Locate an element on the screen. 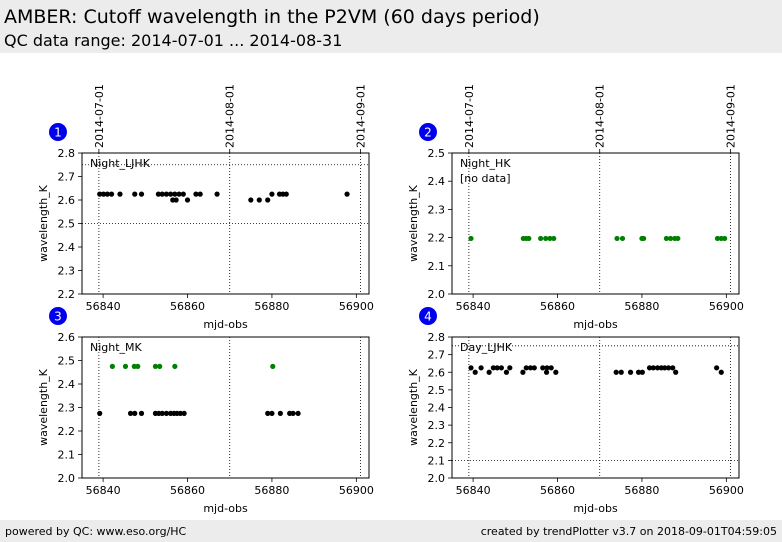 The width and height of the screenshot is (782, 542). page-subtitle: QC data range: 2014-07-01 ... 2014-08-31 is located at coordinates (173, 40).